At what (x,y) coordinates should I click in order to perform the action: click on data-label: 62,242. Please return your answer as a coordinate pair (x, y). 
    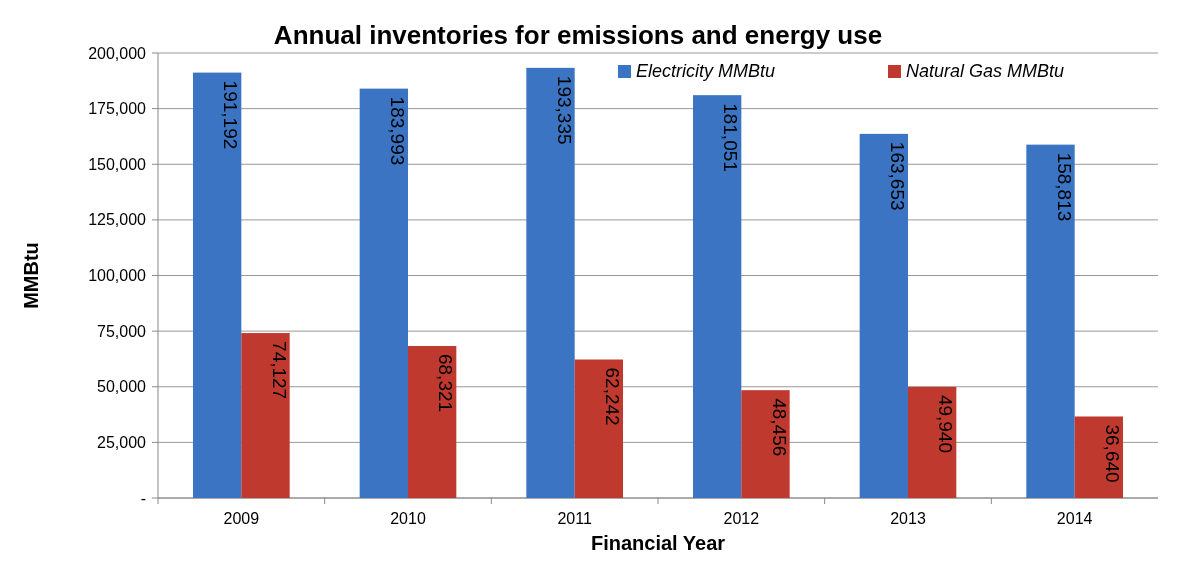
    Looking at the image, I should click on (612, 396).